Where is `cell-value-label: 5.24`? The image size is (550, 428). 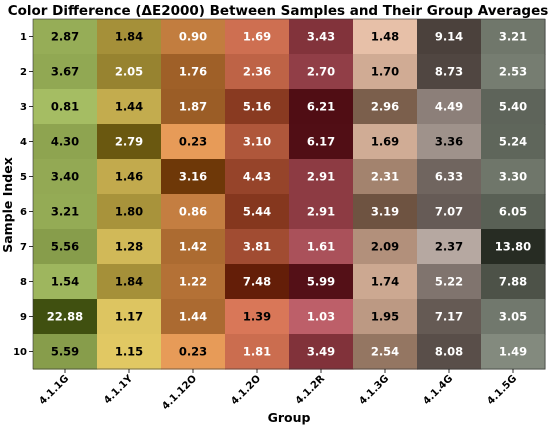 cell-value-label: 5.24 is located at coordinates (513, 142).